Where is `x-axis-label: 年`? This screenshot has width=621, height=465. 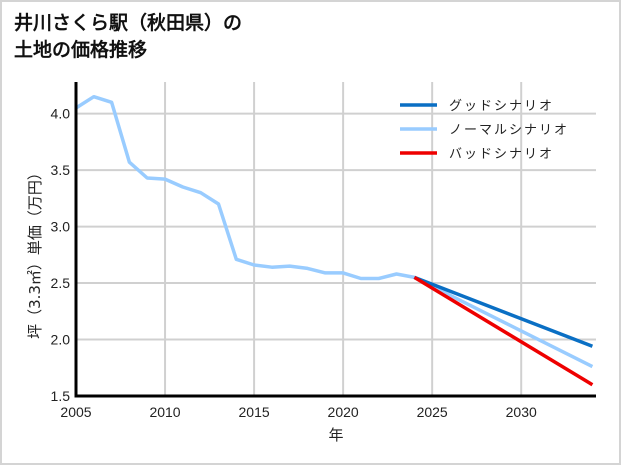
x-axis-label: 年 is located at coordinates (335, 435).